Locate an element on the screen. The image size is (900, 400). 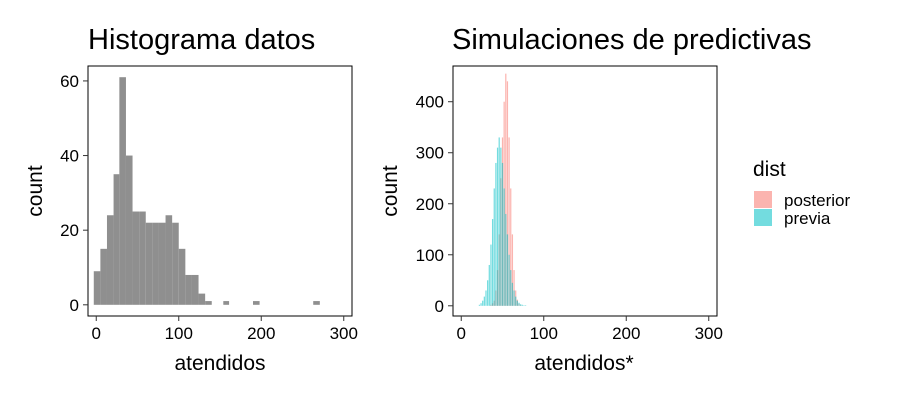
left-x-tick-label-1: 100 is located at coordinates (179, 333).